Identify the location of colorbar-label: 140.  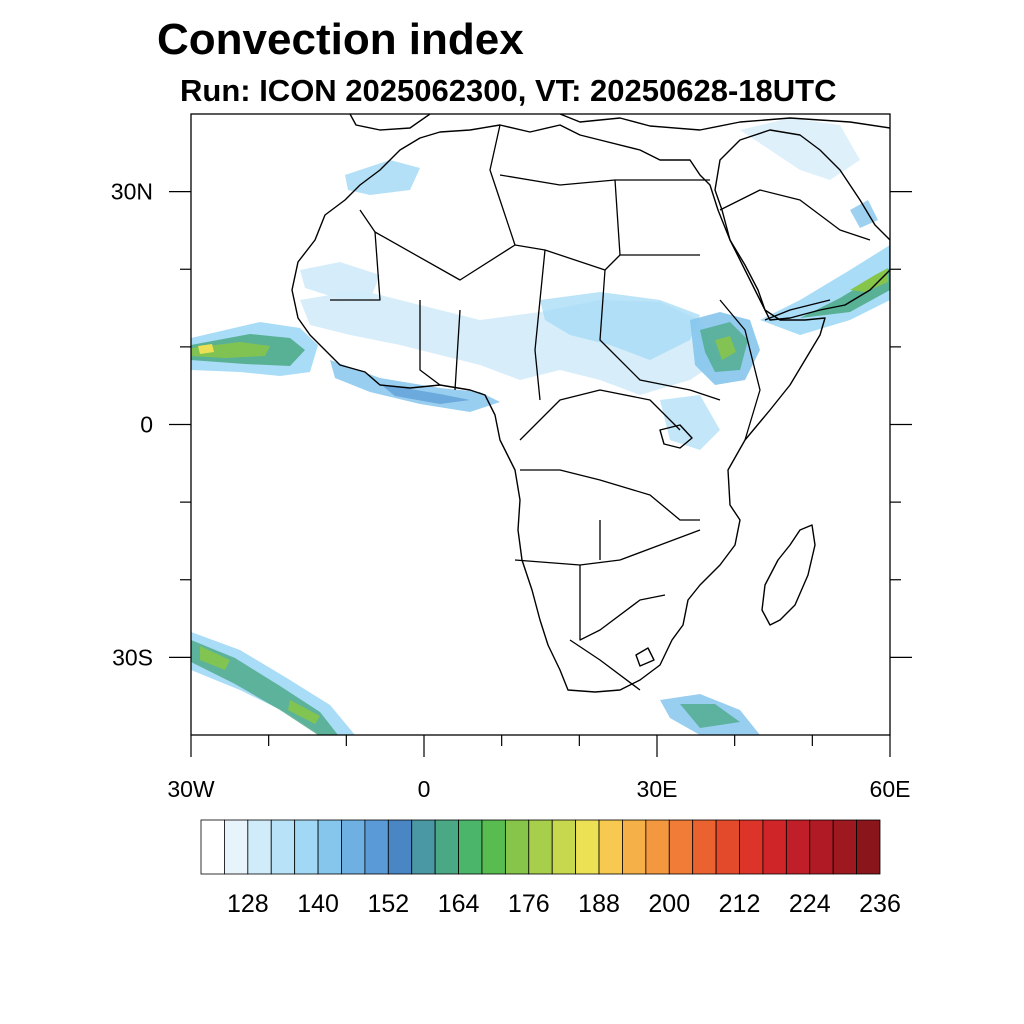
(318, 904).